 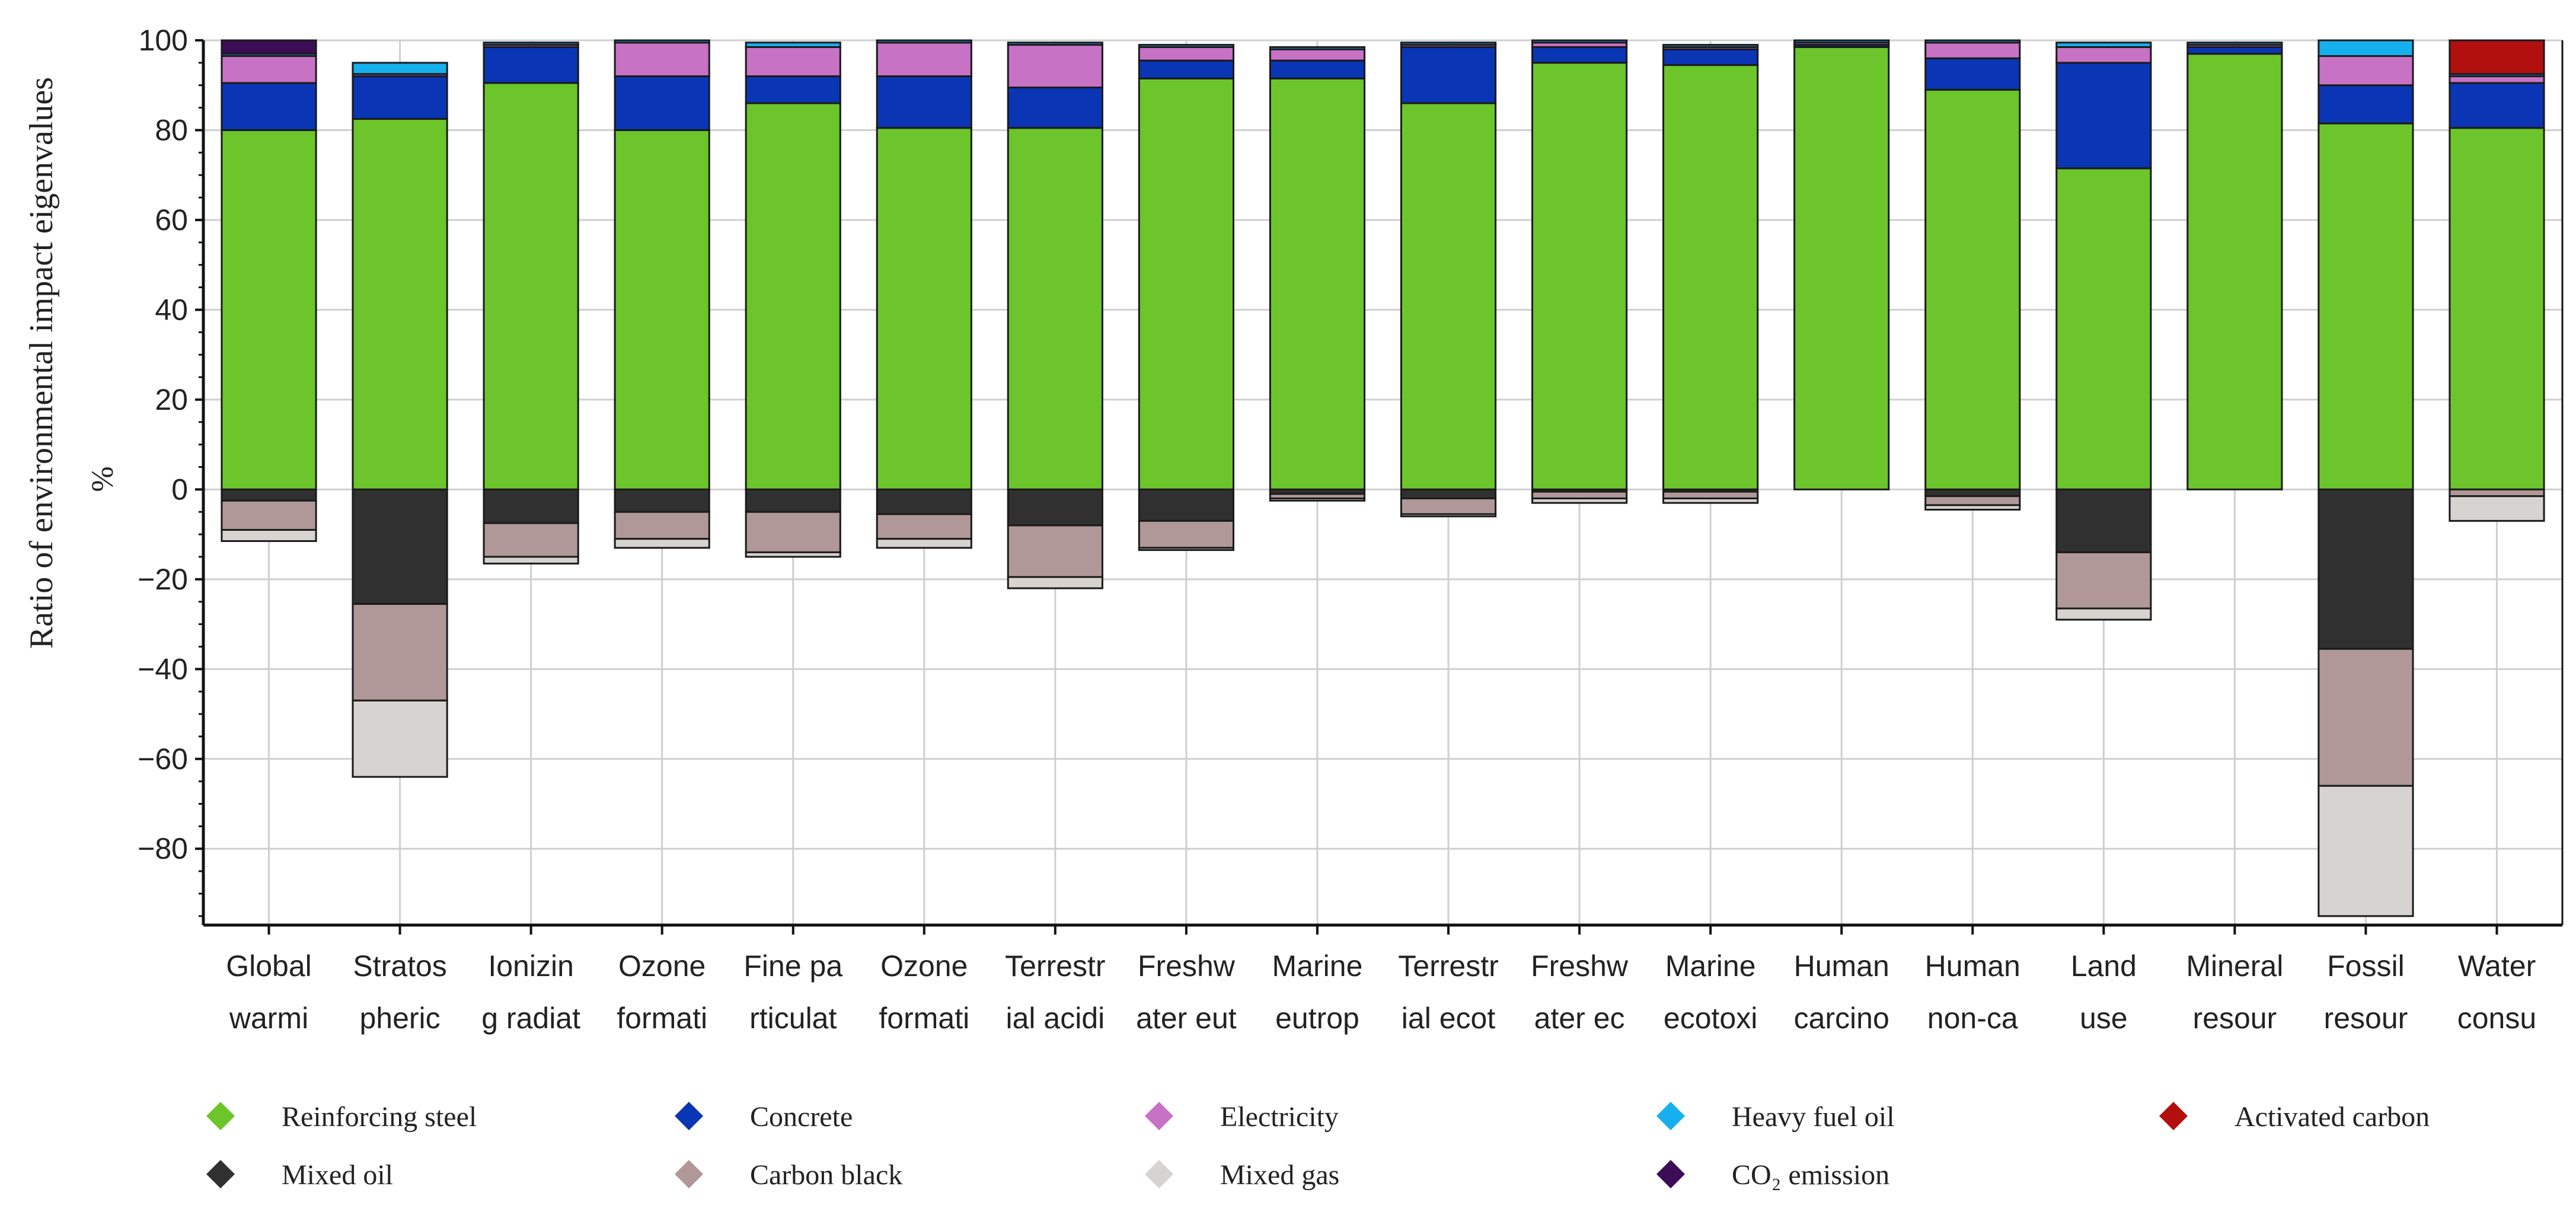 What do you see at coordinates (268, 1018) in the screenshot?
I see `x-tick-label: warmi` at bounding box center [268, 1018].